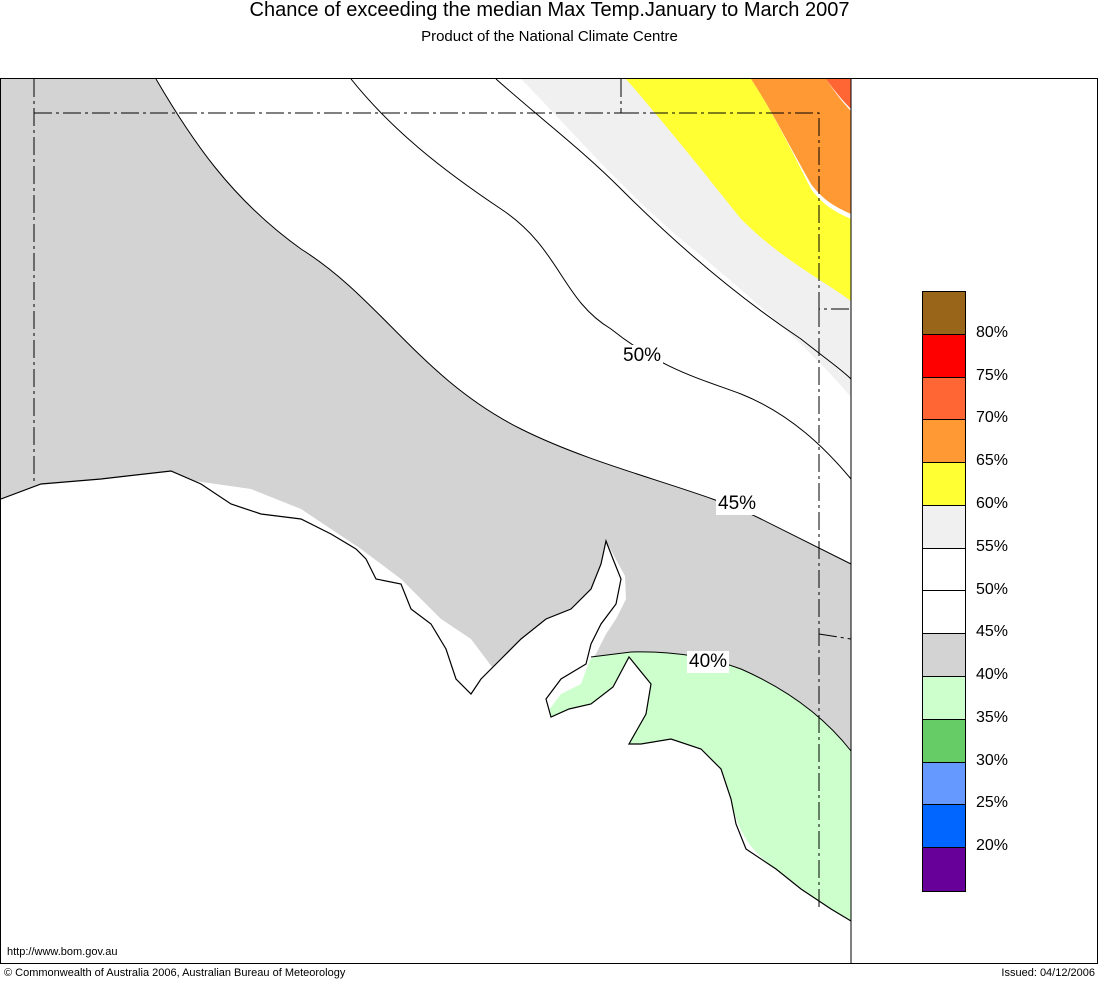 This screenshot has height=982, width=1099. Describe the element at coordinates (992, 717) in the screenshot. I see `legend-label: 35%` at that location.